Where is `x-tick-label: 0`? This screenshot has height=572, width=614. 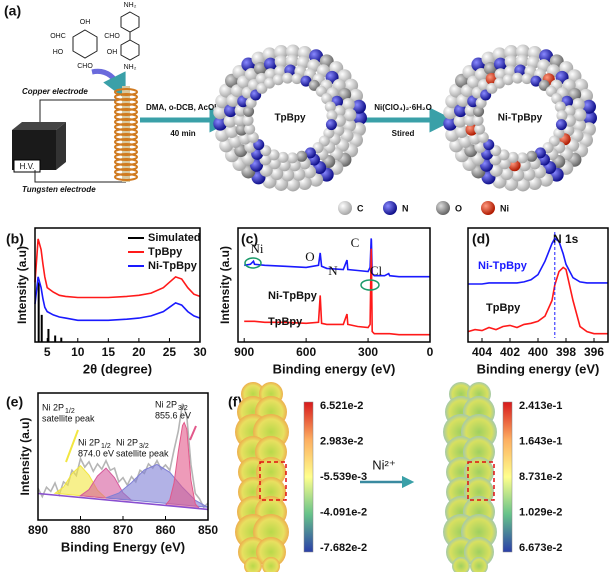
x-tick-label: 0 is located at coordinates (430, 352).